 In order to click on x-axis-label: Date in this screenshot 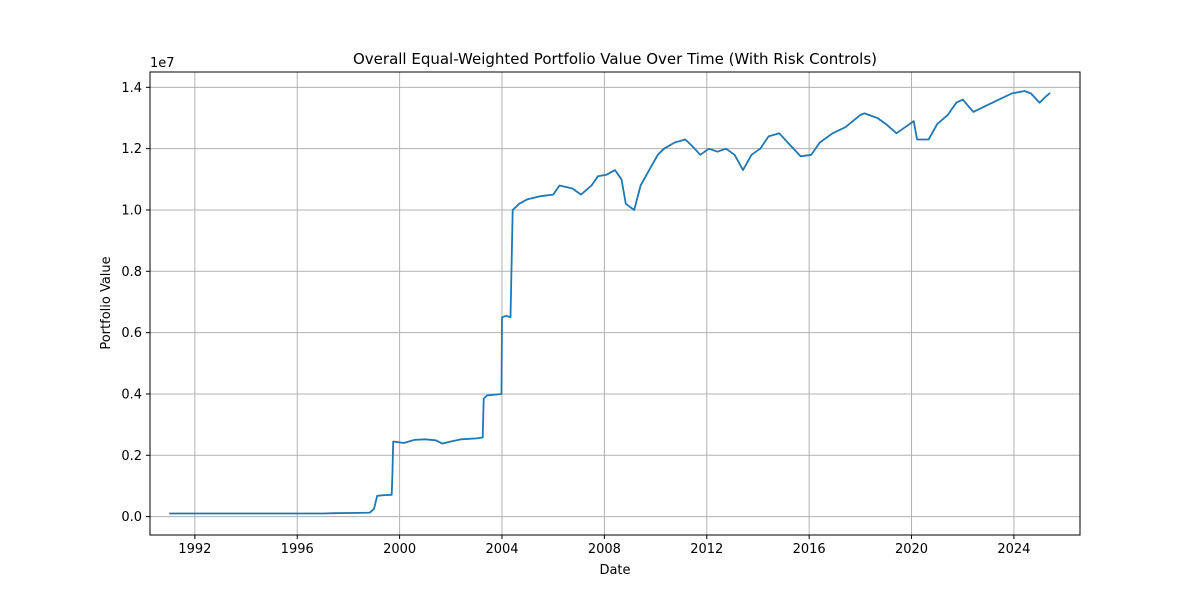, I will do `click(614, 570)`.